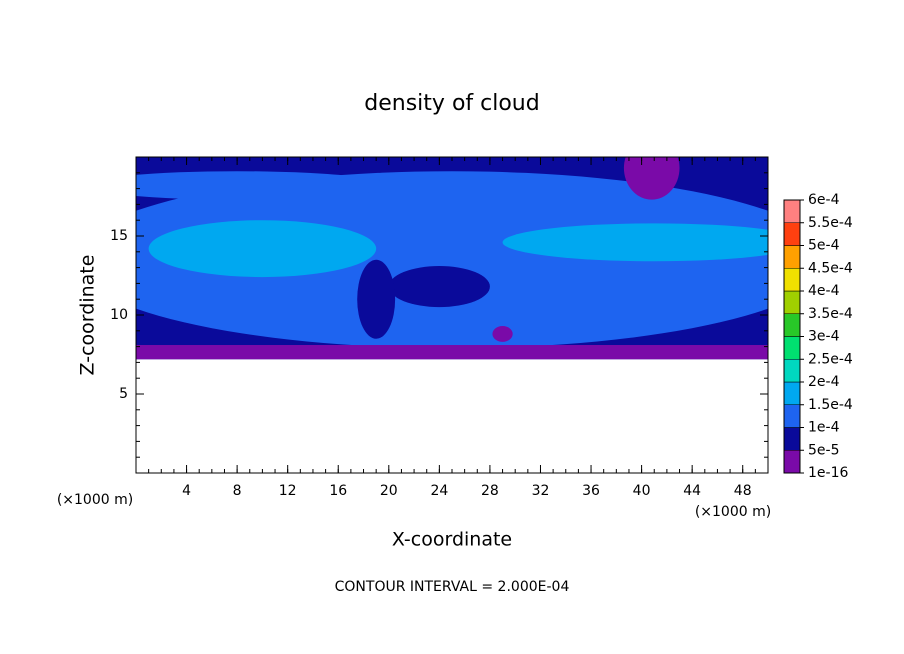 Image resolution: width=904 pixels, height=654 pixels. What do you see at coordinates (733, 512) in the screenshot?
I see `x-unit-right: (×1000 m)` at bounding box center [733, 512].